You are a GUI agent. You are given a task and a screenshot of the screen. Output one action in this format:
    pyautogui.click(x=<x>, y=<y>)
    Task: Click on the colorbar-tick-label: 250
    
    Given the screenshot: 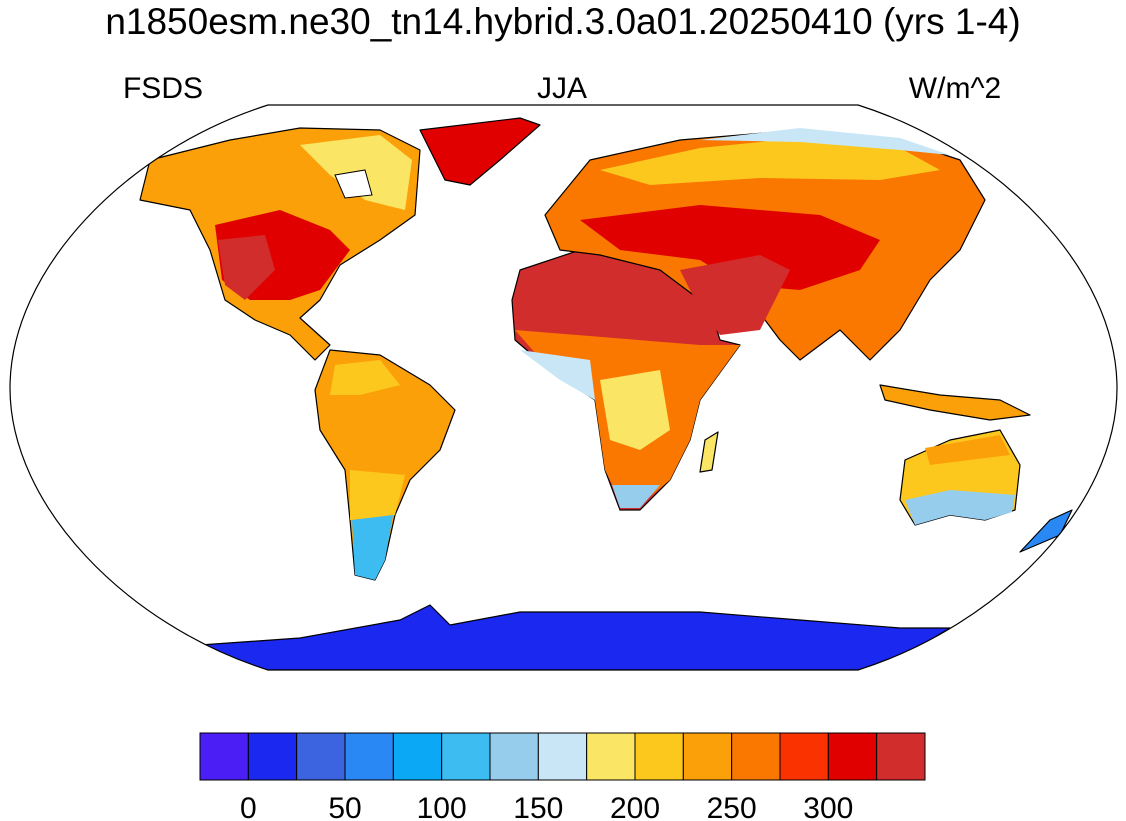 What is the action you would take?
    pyautogui.click(x=732, y=806)
    